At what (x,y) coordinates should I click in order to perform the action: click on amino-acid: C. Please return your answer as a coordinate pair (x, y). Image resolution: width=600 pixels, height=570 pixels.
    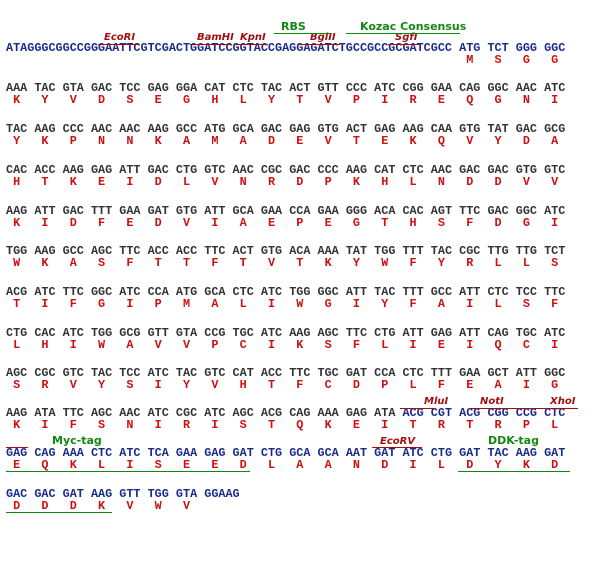
    Looking at the image, I should click on (243, 345).